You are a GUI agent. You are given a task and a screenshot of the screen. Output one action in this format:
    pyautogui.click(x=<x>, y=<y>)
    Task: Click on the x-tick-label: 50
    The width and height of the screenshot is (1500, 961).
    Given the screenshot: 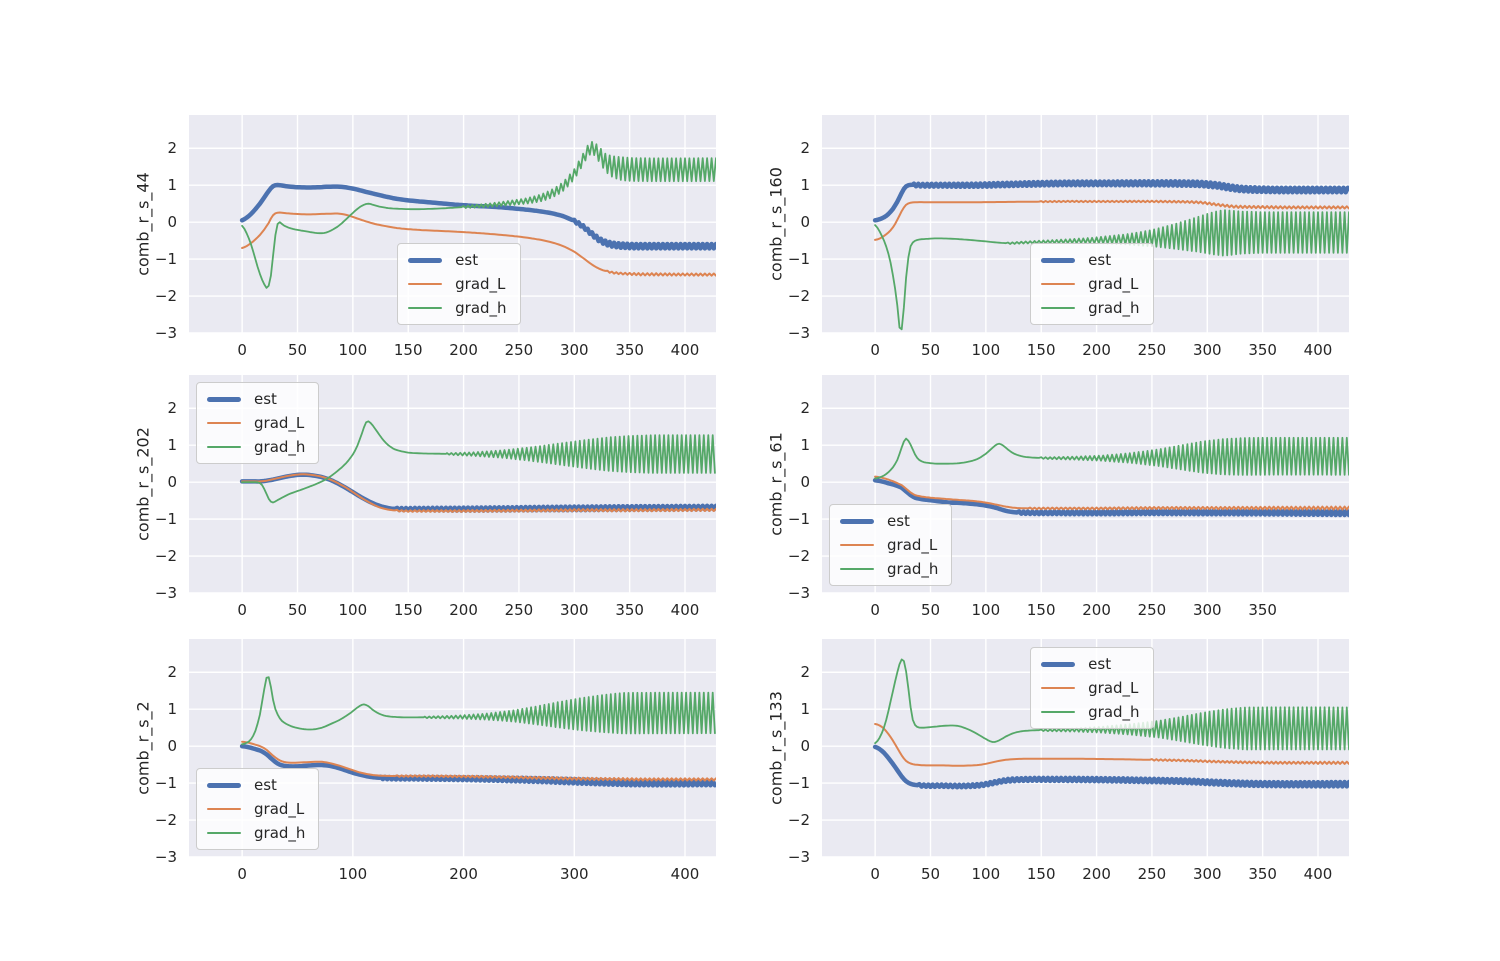 What is the action you would take?
    pyautogui.click(x=930, y=350)
    